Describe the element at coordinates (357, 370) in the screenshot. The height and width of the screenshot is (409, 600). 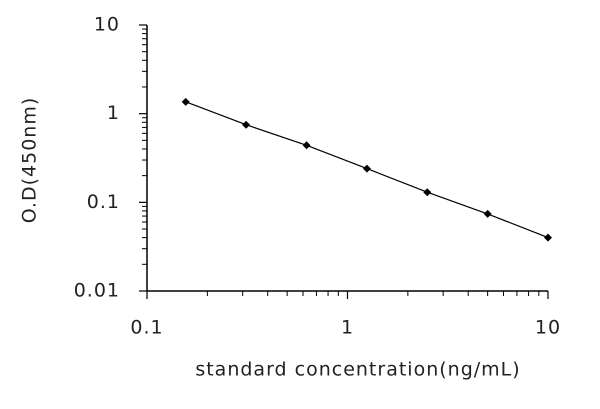
I see `x-axis-title: standard concentration(ng/mL)` at that location.